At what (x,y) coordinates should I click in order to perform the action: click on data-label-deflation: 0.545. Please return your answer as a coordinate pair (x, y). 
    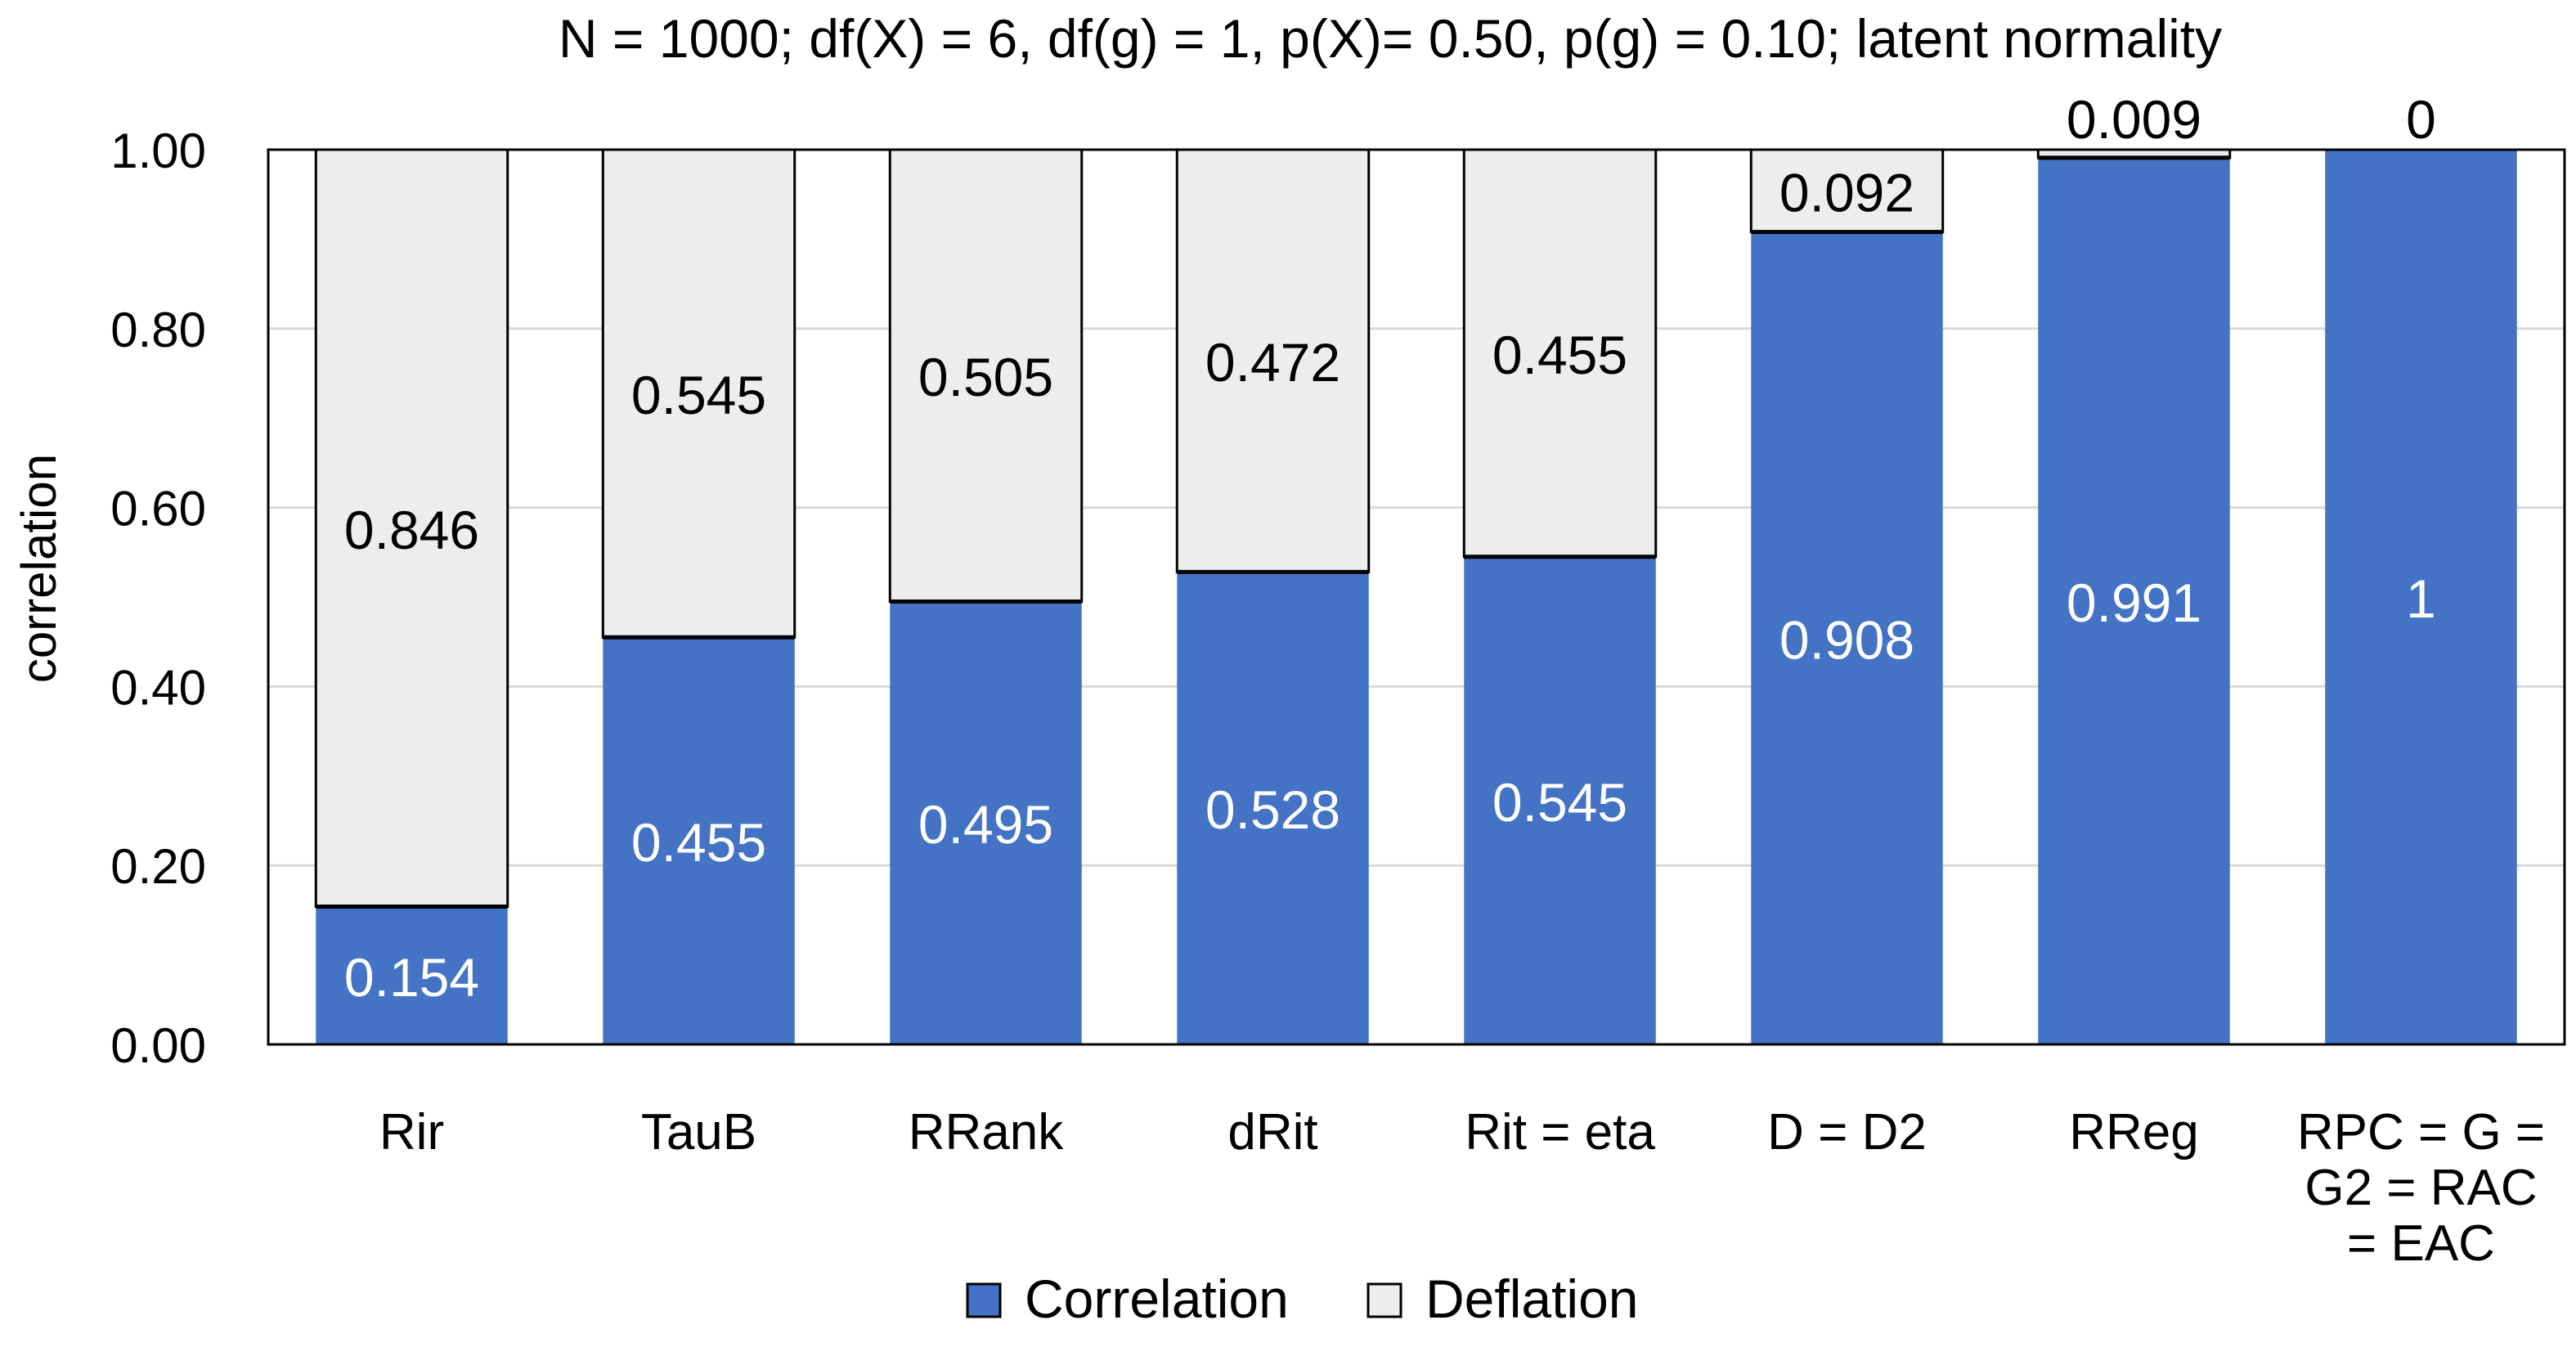
    Looking at the image, I should click on (698, 395).